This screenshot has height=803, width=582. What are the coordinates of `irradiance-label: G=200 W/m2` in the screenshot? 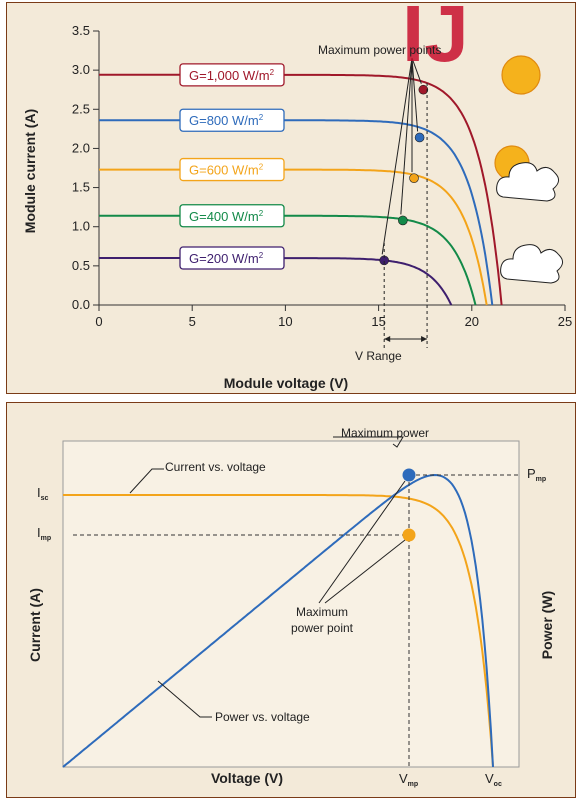 It's located at (226, 258).